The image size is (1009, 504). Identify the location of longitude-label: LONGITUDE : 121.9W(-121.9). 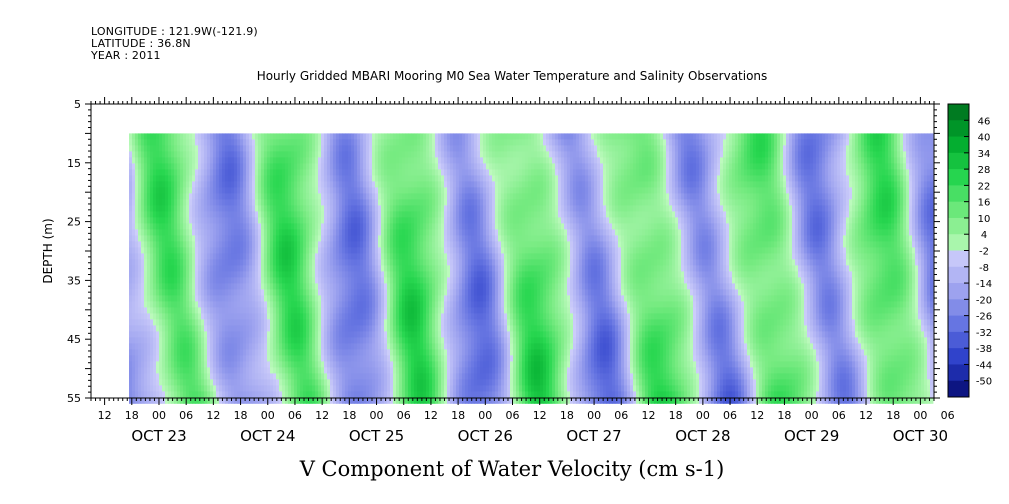
(174, 31).